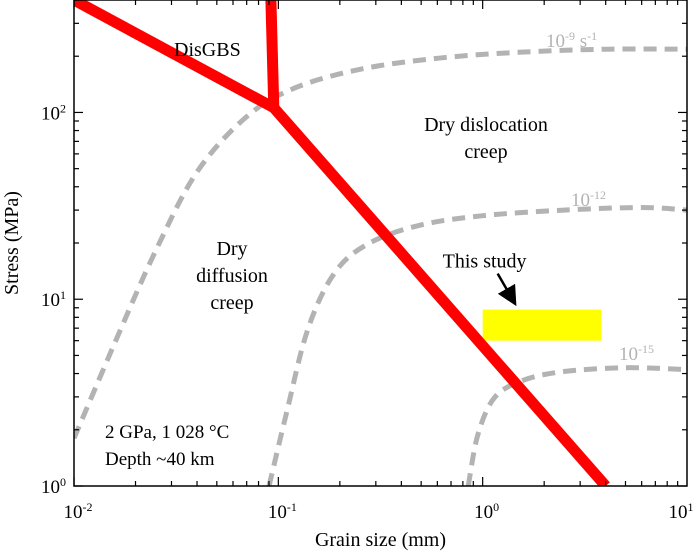 The width and height of the screenshot is (700, 552). What do you see at coordinates (485, 152) in the screenshot?
I see `region-label-2-line-2: creep` at bounding box center [485, 152].